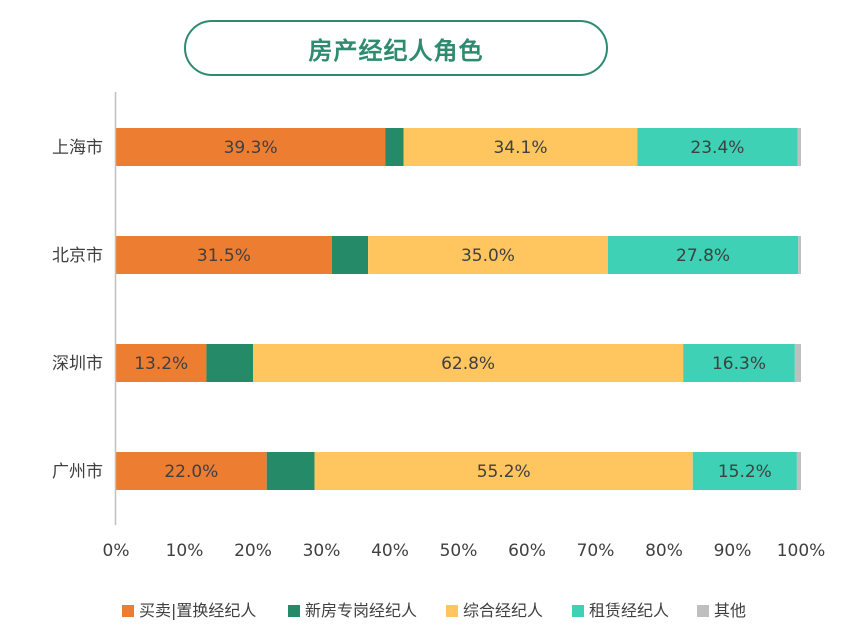 This screenshot has width=862, height=639. Describe the element at coordinates (361, 610) in the screenshot. I see `legend-label: 新房专岗经纪人` at that location.